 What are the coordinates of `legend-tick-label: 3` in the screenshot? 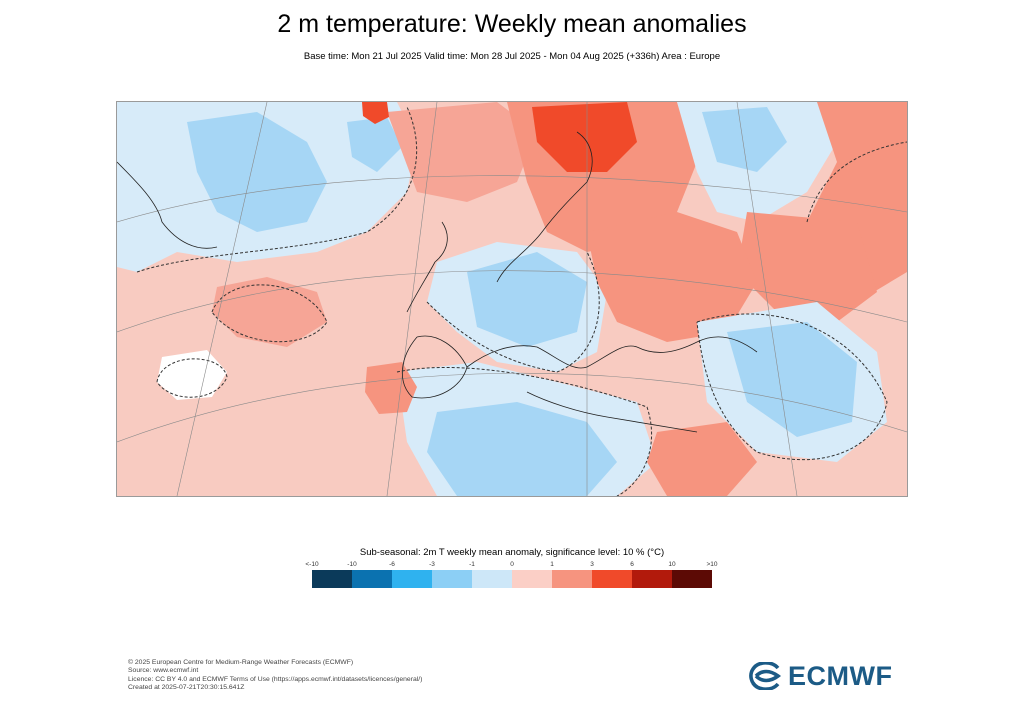 It's located at (592, 564).